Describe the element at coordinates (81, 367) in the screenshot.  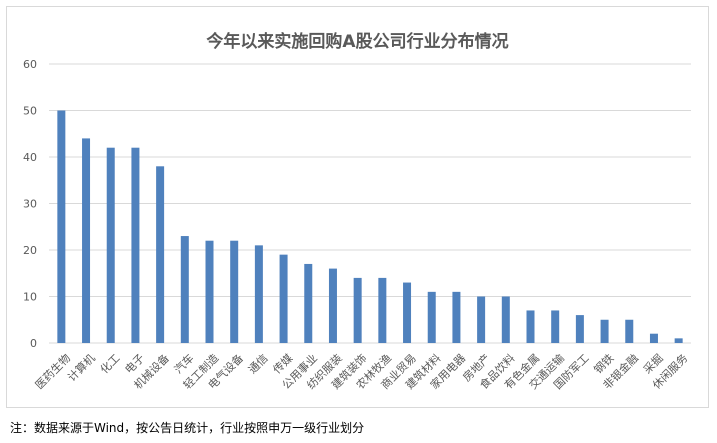
I see `x-category-label: 计算机` at that location.